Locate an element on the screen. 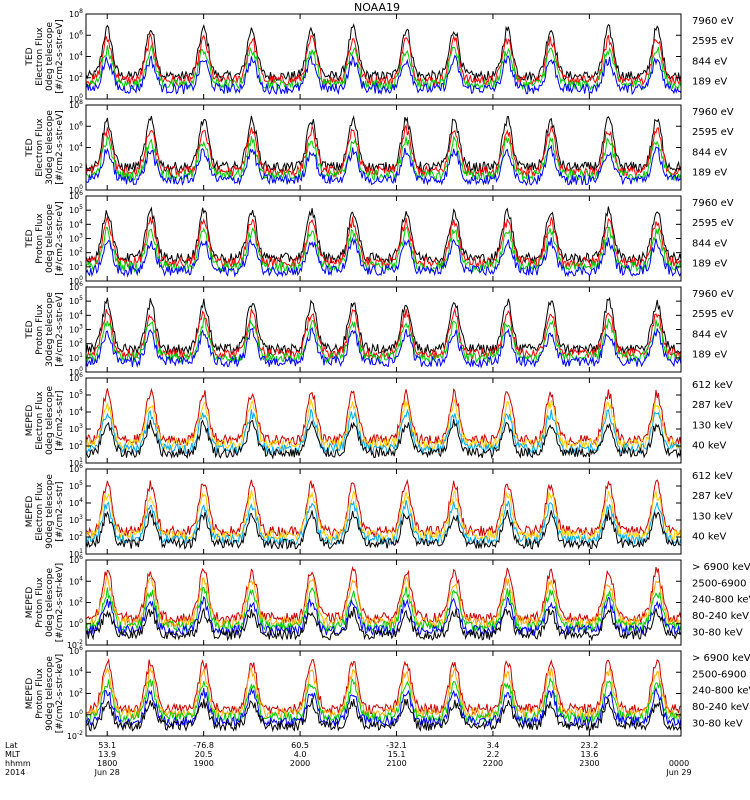 This screenshot has width=750, height=800. end-date-label: Jun 29 is located at coordinates (678, 772).